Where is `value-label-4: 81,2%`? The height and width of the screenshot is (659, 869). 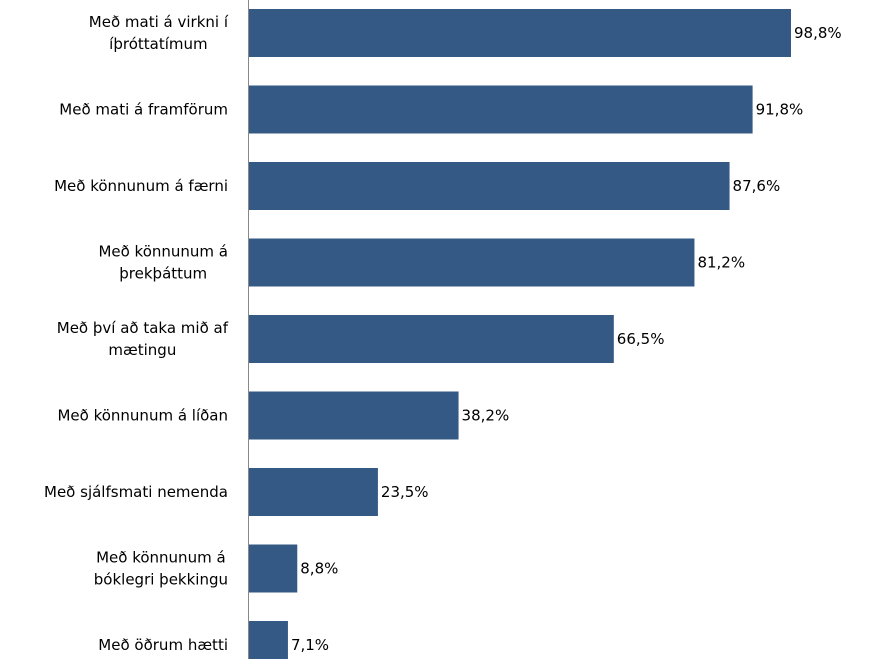 value-label-4: 81,2% is located at coordinates (721, 263).